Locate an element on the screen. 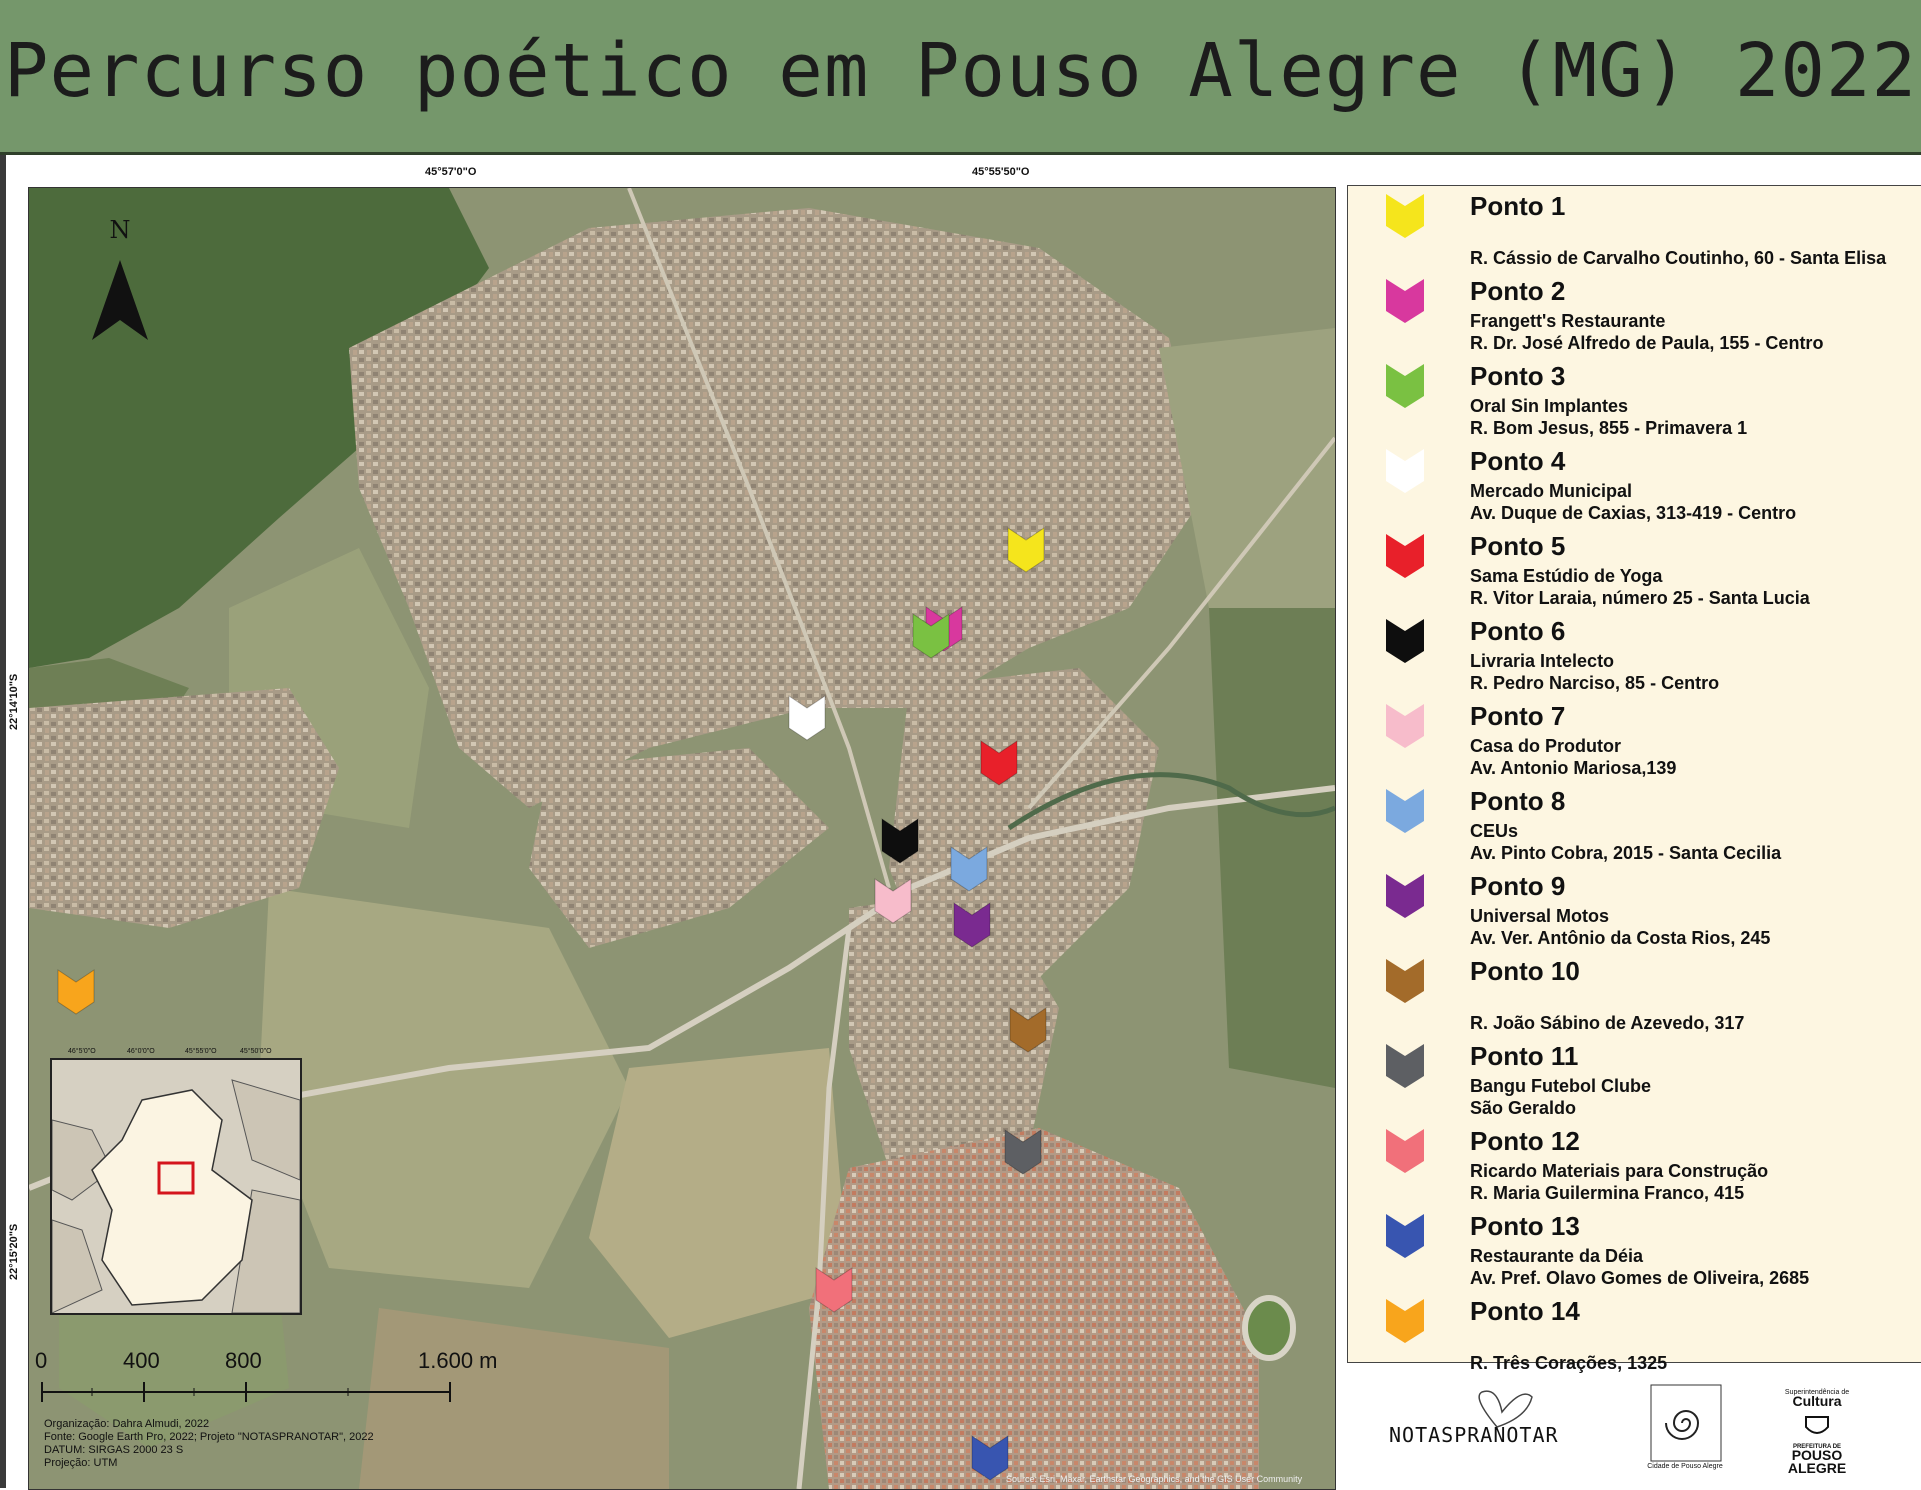 This screenshot has height=1490, width=1921. pouso-text: POUSO is located at coordinates (1817, 1455).